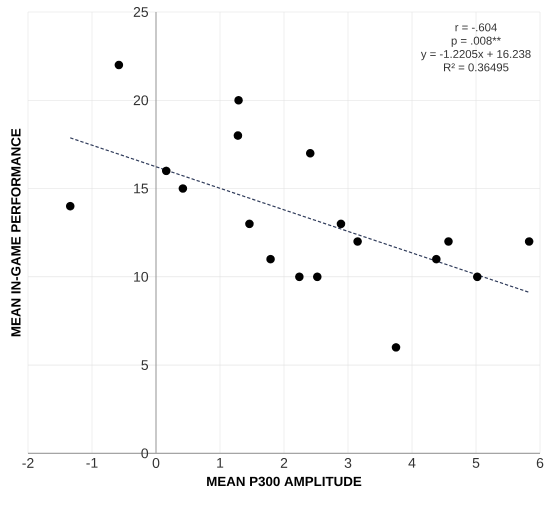 Image resolution: width=545 pixels, height=506 pixels. What do you see at coordinates (144, 365) in the screenshot?
I see `y-tick-label: 5` at bounding box center [144, 365].